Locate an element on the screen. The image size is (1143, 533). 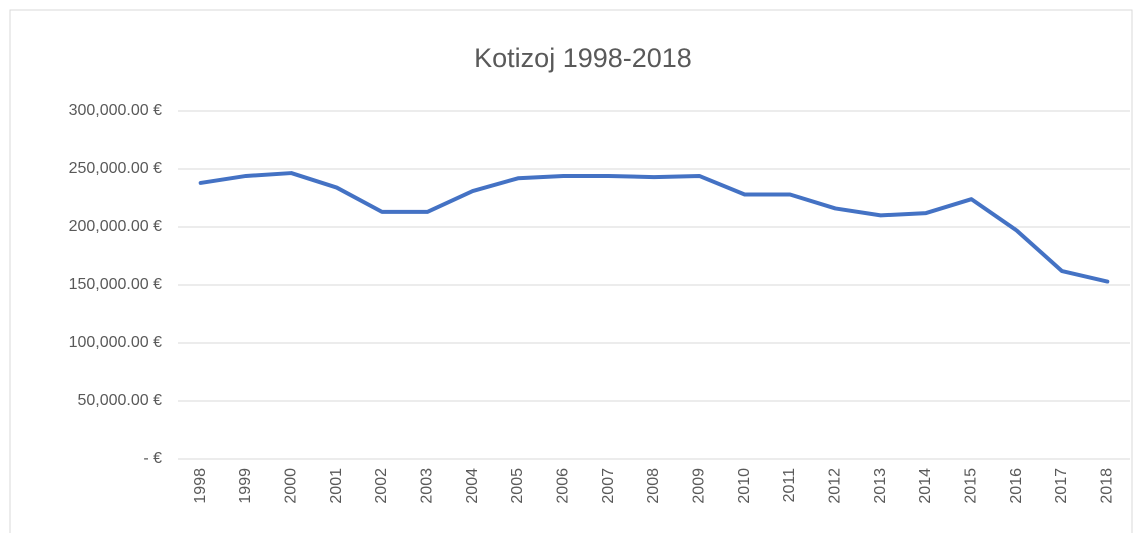
x-tick-label: 2012 is located at coordinates (835, 486).